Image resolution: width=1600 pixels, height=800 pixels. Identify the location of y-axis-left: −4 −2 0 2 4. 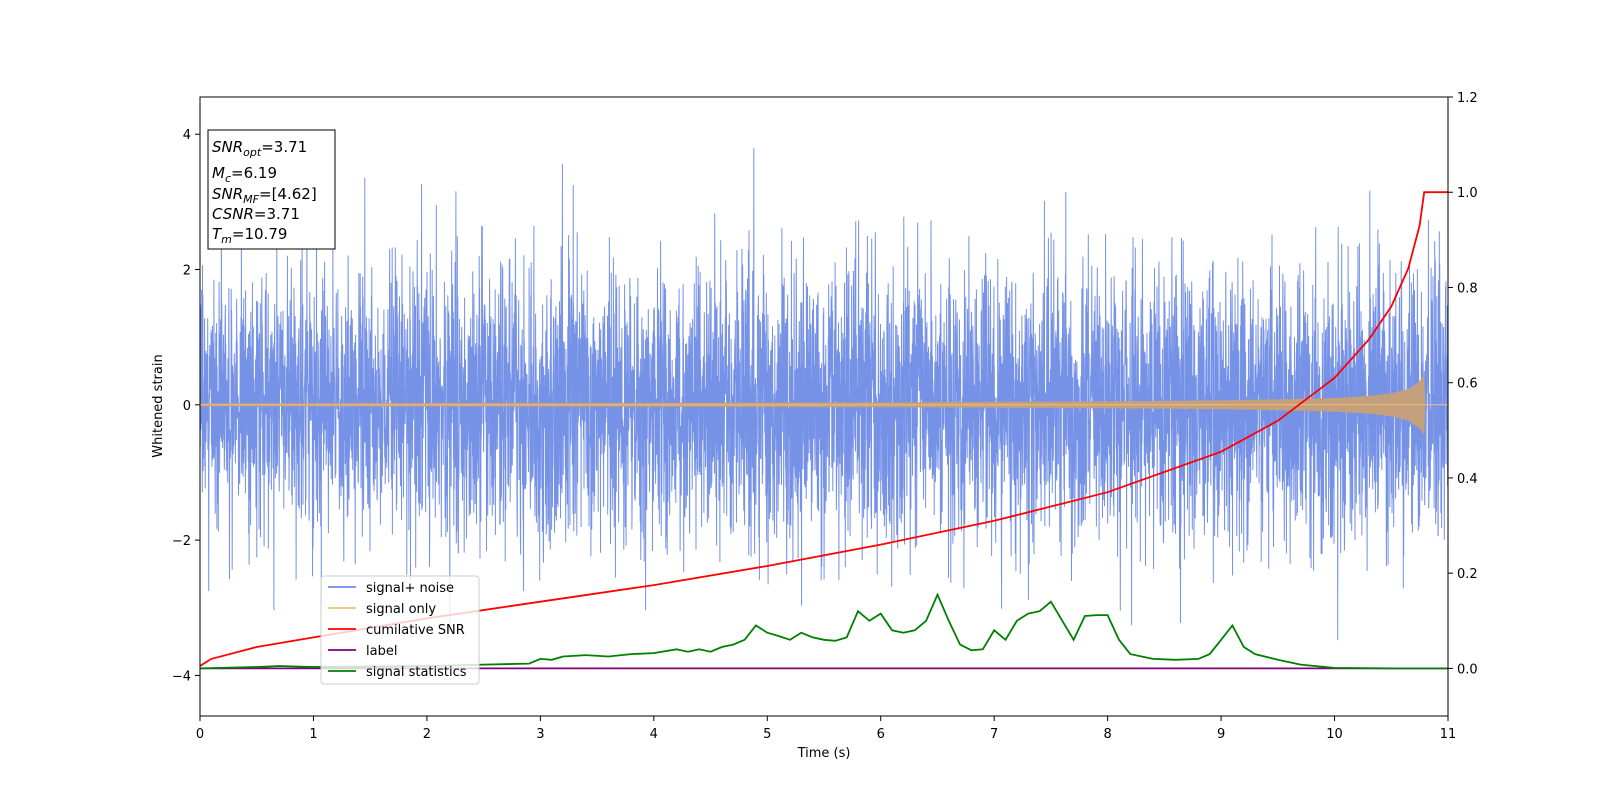
(186, 406).